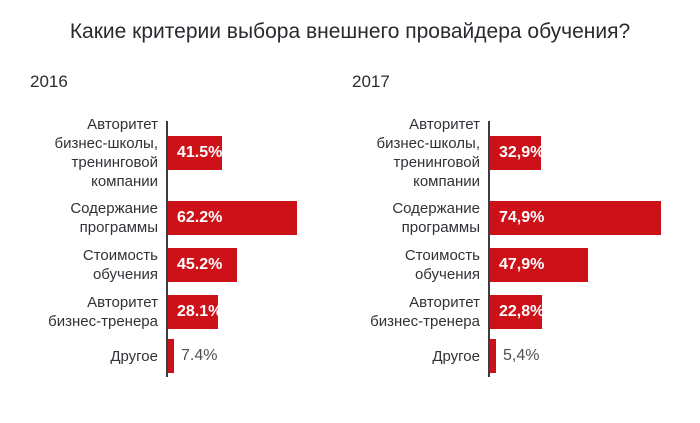 The width and height of the screenshot is (700, 423). Describe the element at coordinates (200, 217) in the screenshot. I see `value-label: 62.2%` at that location.